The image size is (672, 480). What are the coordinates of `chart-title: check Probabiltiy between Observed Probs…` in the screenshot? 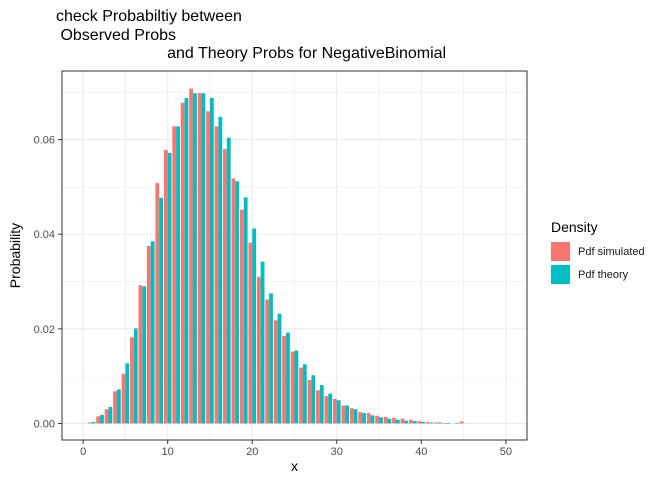 It's located at (251, 35).